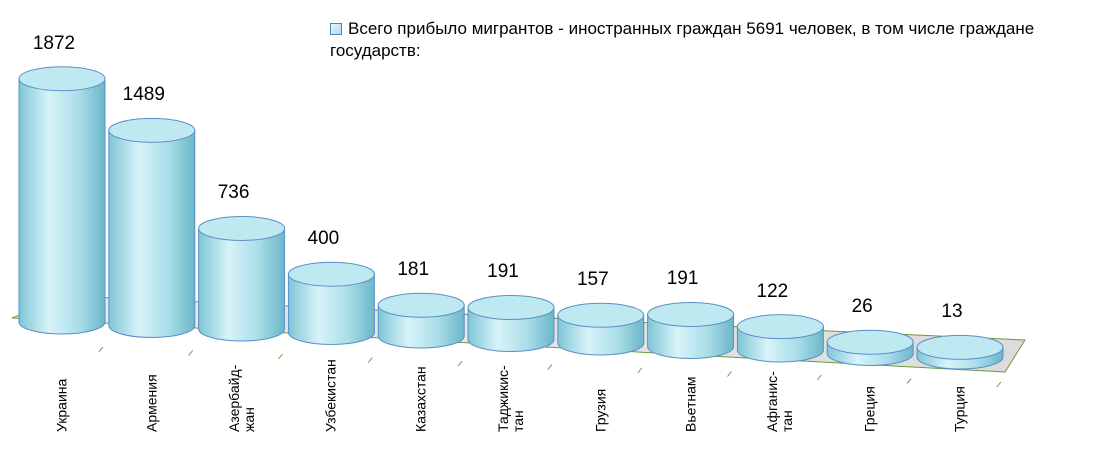  What do you see at coordinates (592, 280) in the screenshot?
I see `value-label: 157` at bounding box center [592, 280].